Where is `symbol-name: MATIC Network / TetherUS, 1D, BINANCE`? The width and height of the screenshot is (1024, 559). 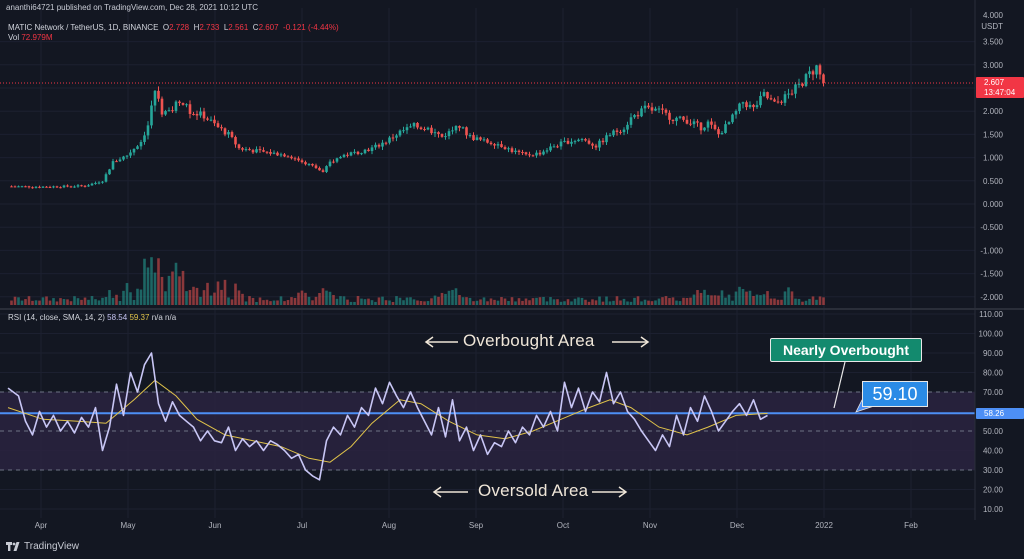 symbol-name: MATIC Network / TetherUS, 1D, BINANCE is located at coordinates (83, 27).